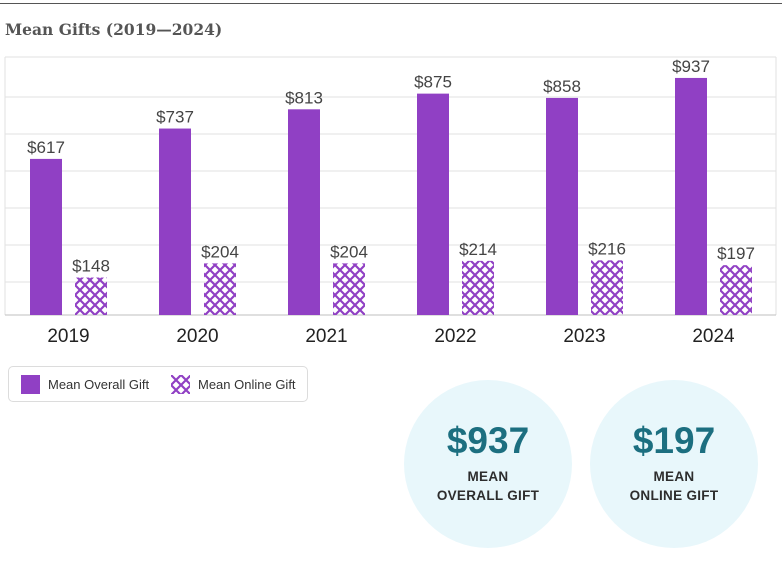 Image resolution: width=782 pixels, height=565 pixels. I want to click on solid-purple-swatch-icon, so click(30, 384).